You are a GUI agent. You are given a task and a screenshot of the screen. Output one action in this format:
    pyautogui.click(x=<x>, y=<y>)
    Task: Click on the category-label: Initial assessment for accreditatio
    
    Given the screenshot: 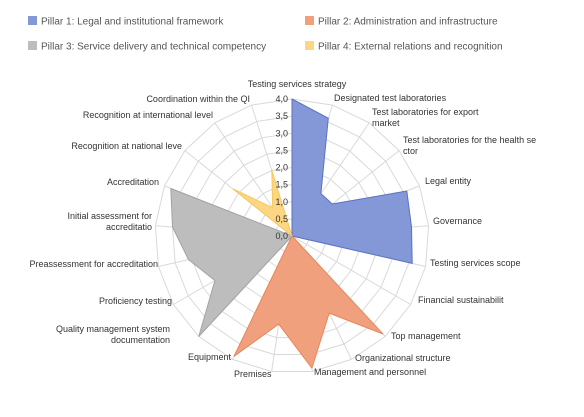 What is the action you would take?
    pyautogui.click(x=109, y=221)
    